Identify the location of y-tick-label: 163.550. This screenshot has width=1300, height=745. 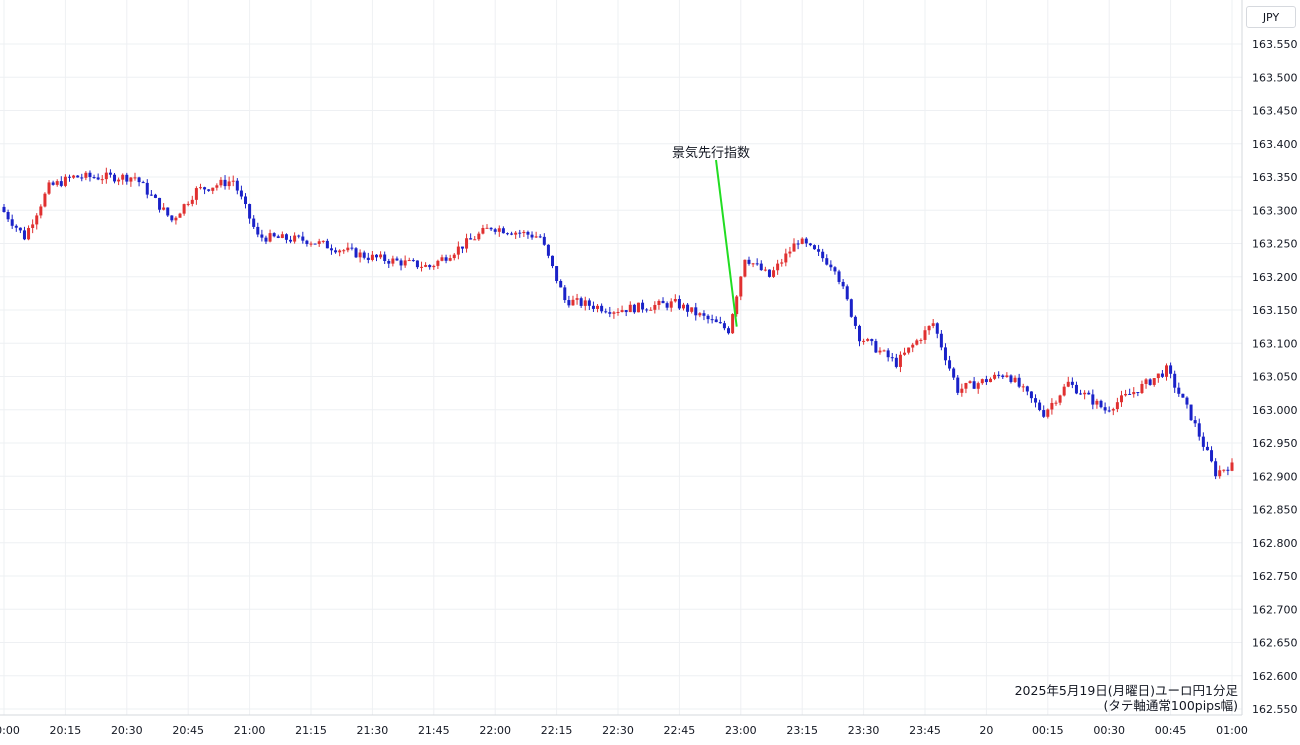
(1275, 44).